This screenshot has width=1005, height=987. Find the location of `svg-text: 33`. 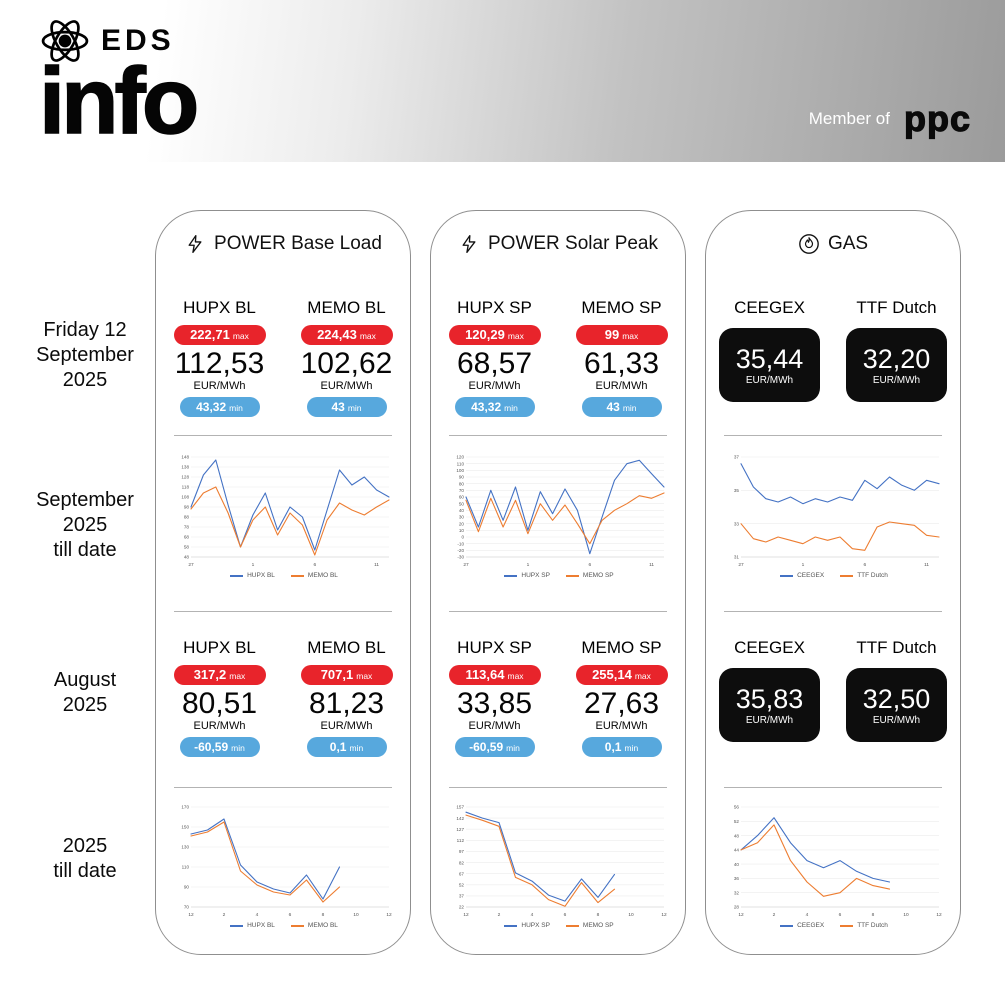

svg-text: 33 is located at coordinates (737, 523).